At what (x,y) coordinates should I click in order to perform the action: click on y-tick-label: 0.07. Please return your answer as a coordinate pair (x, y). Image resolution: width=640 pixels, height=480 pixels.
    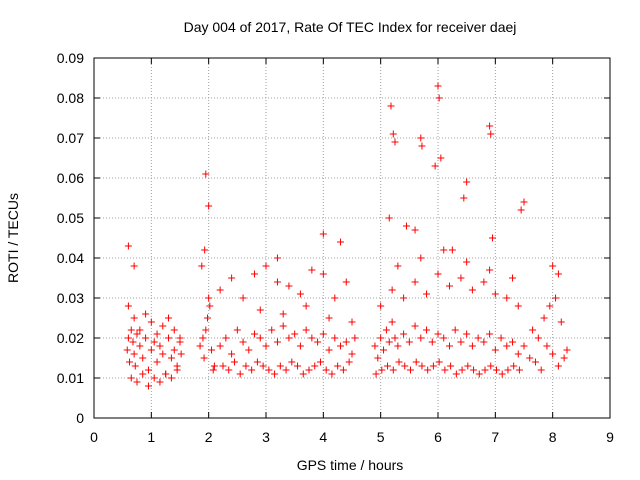
    Looking at the image, I should click on (70, 138).